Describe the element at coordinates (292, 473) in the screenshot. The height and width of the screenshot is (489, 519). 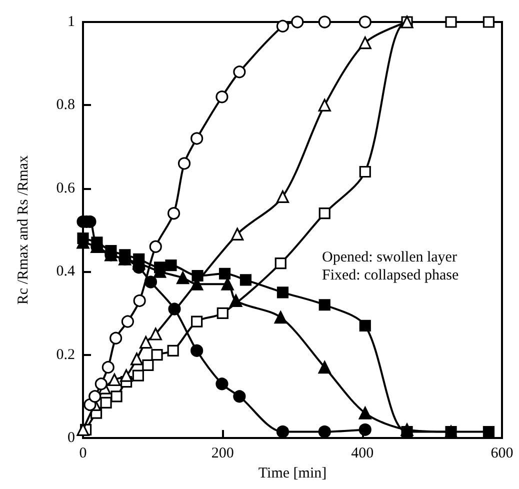
I see `x-axis-title: Time [min]` at that location.